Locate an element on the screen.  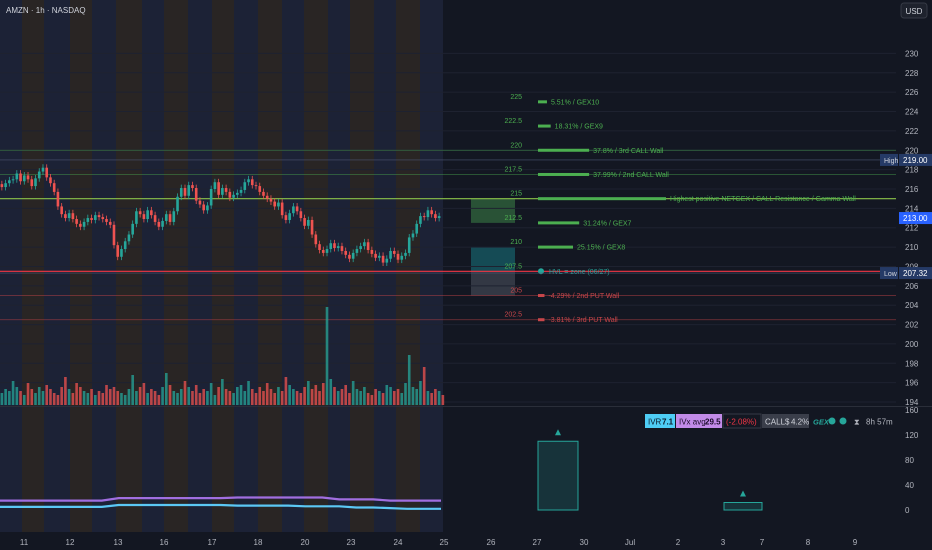
calls-badge is located at coordinates (785, 421).